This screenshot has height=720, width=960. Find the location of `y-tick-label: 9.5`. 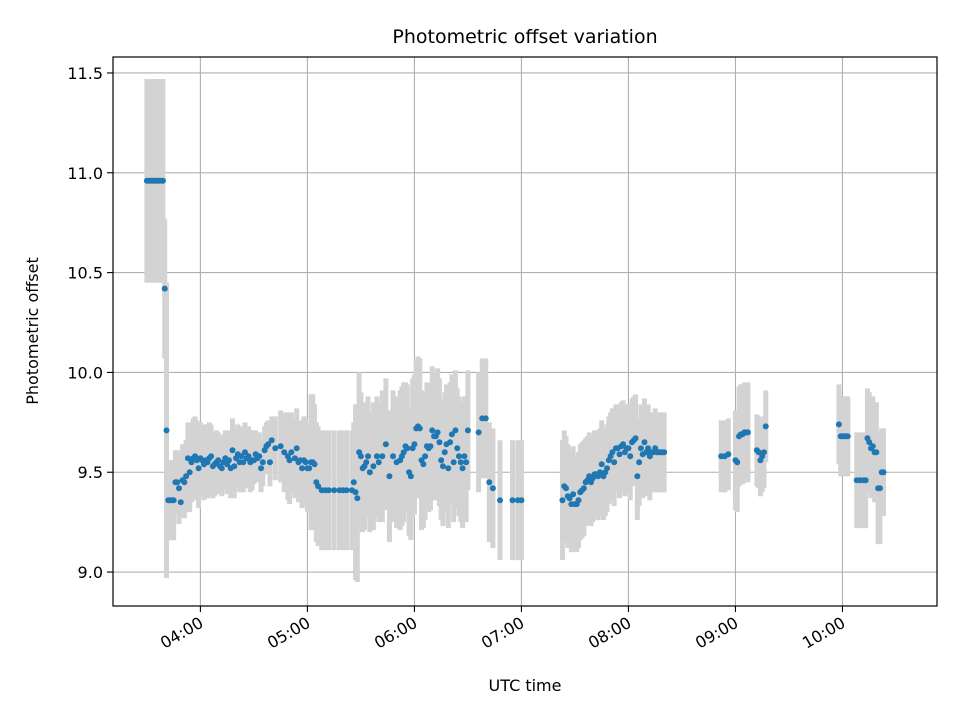

y-tick-label: 9.5 is located at coordinates (90, 472).